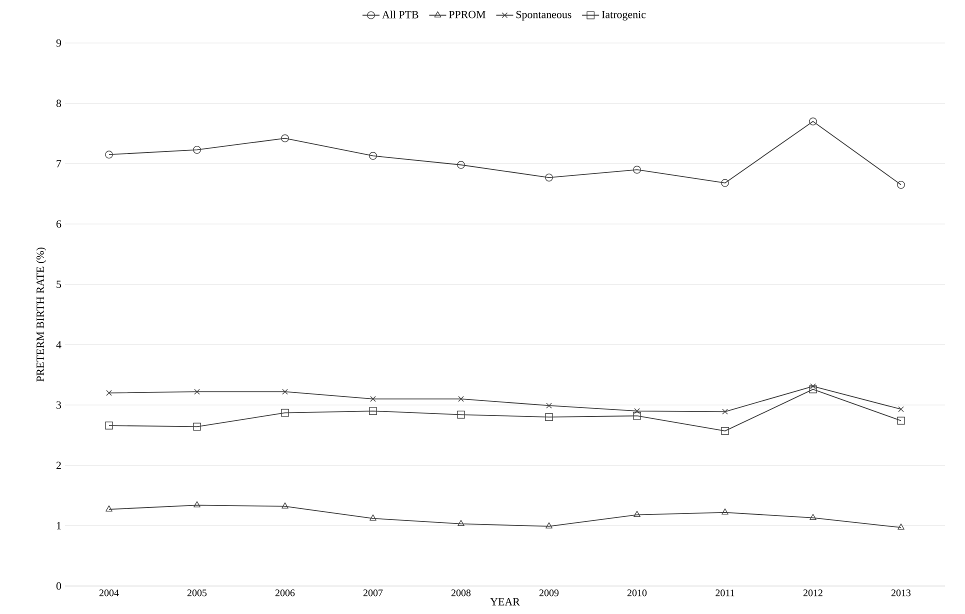 The height and width of the screenshot is (614, 965). What do you see at coordinates (59, 164) in the screenshot?
I see `y-tick-label: 7` at bounding box center [59, 164].